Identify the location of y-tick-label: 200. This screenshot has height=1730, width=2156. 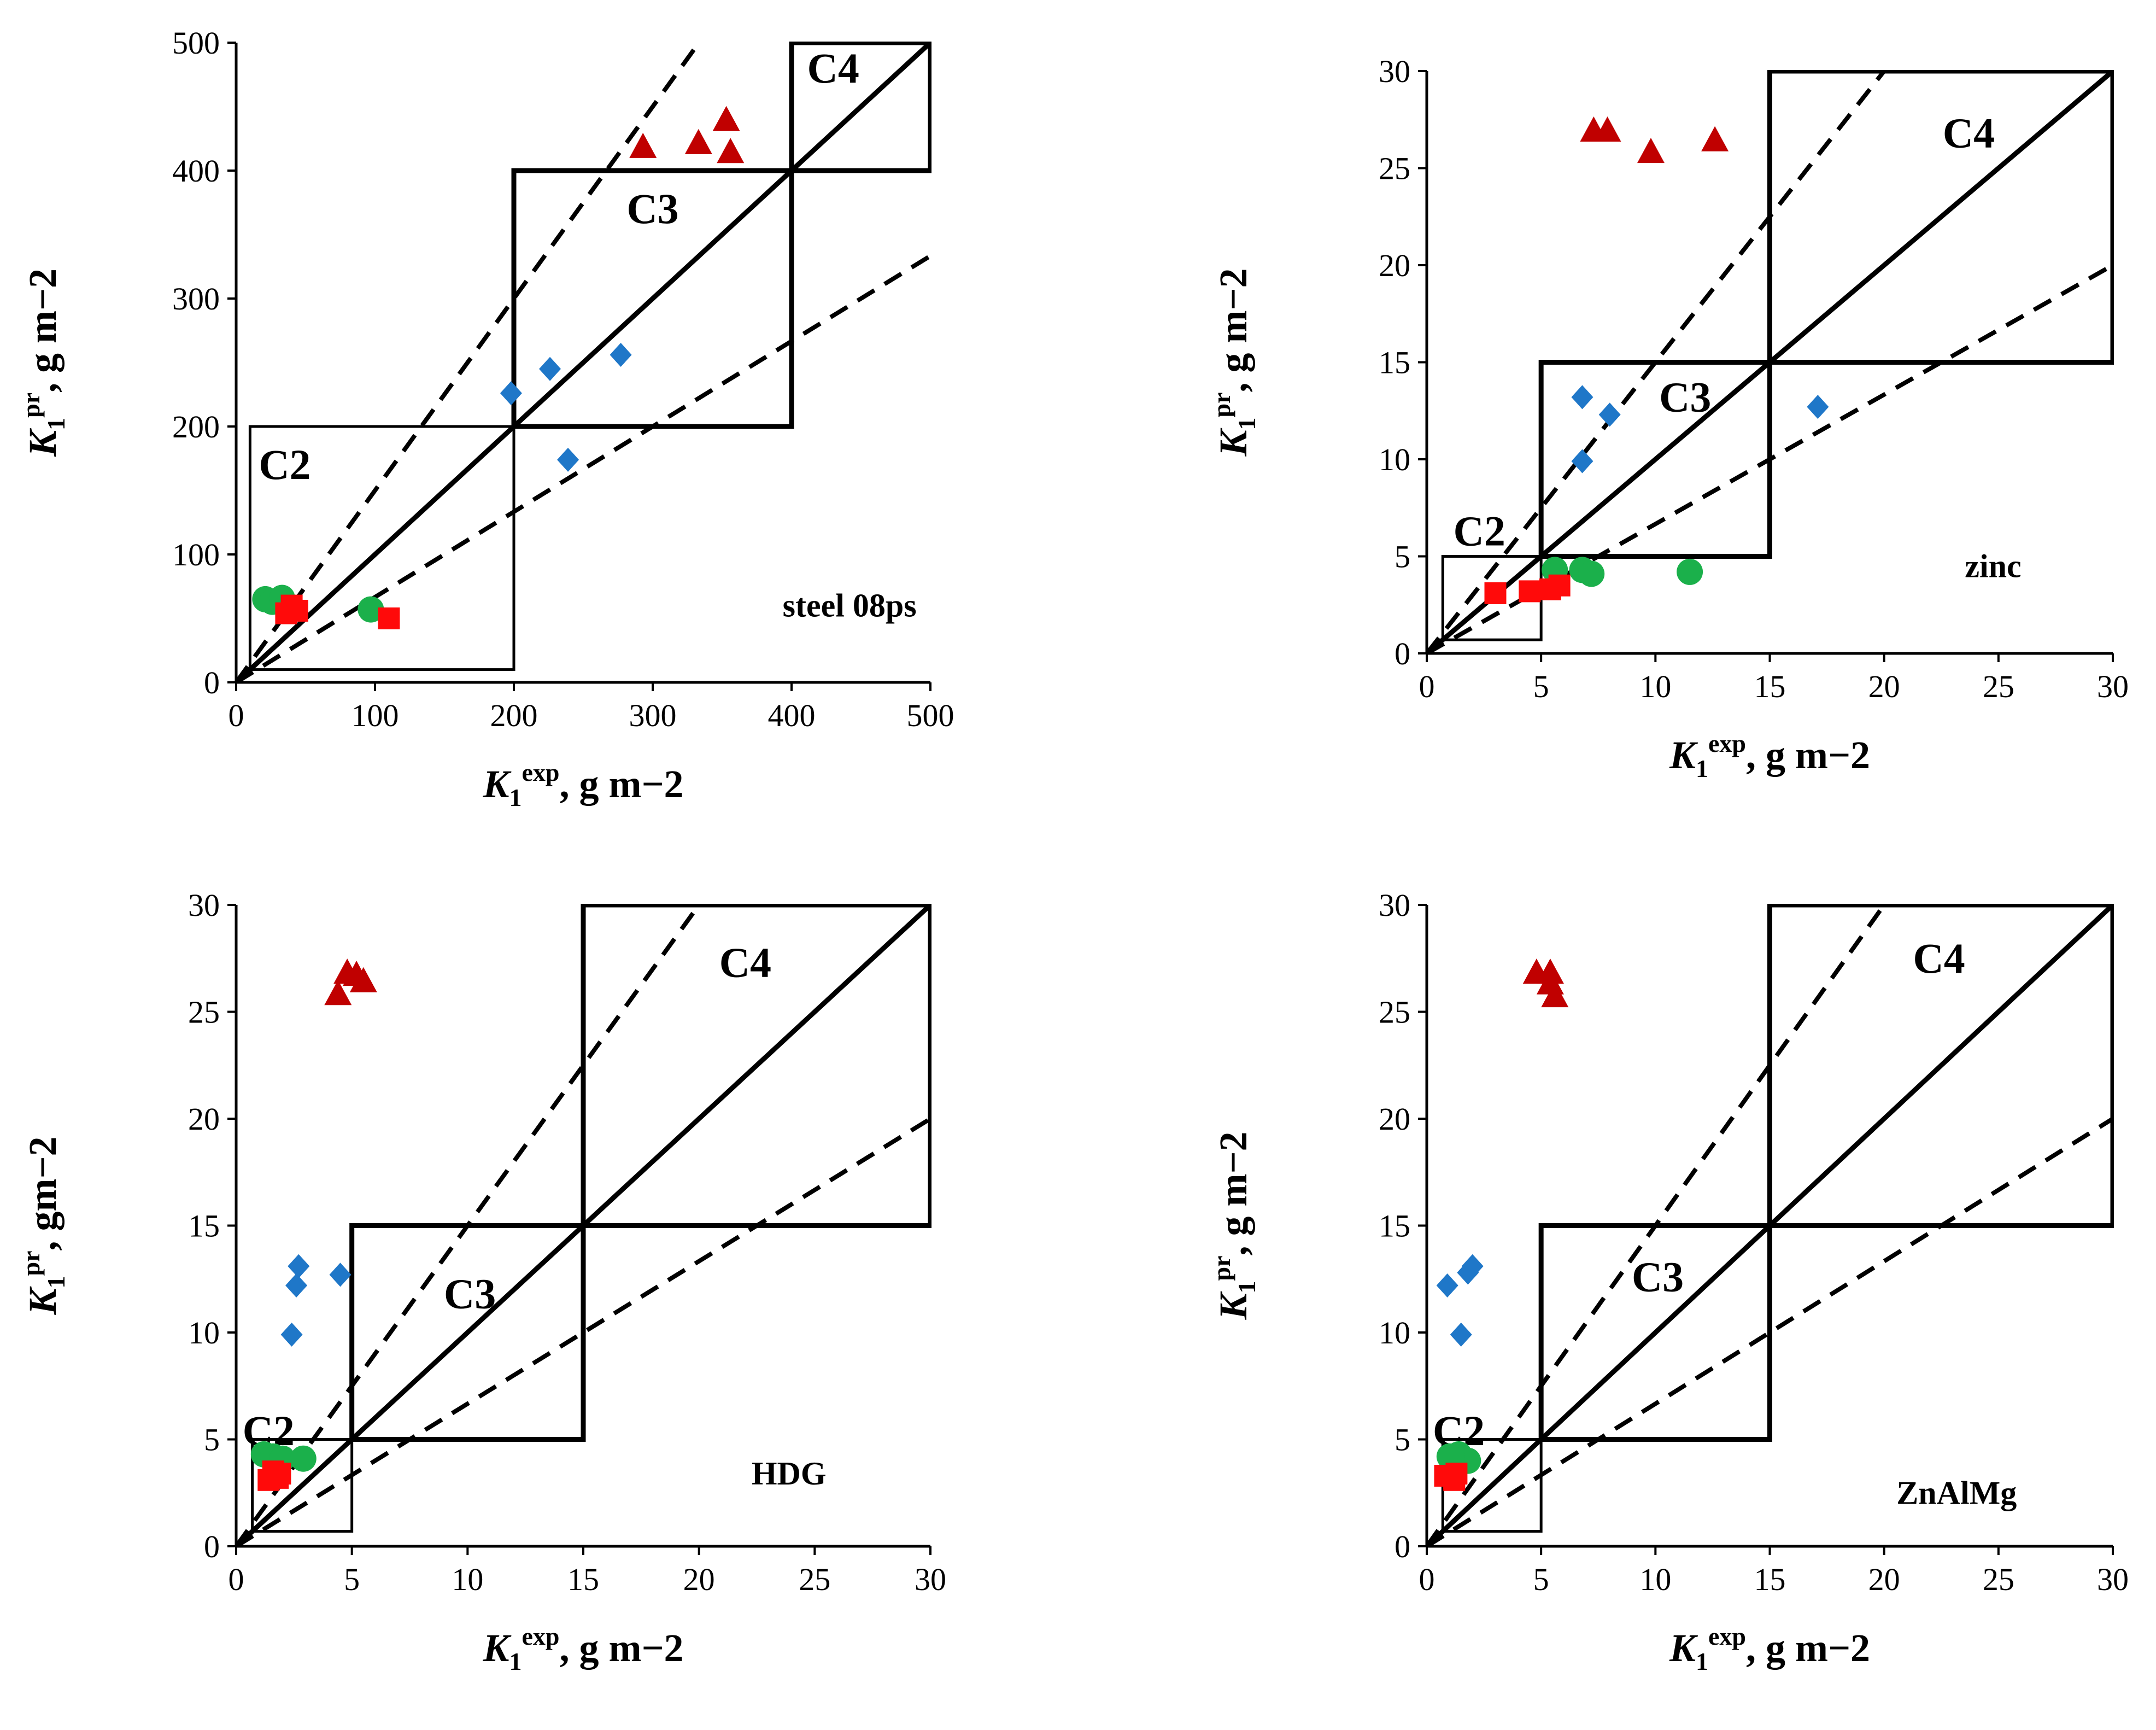
(196, 427).